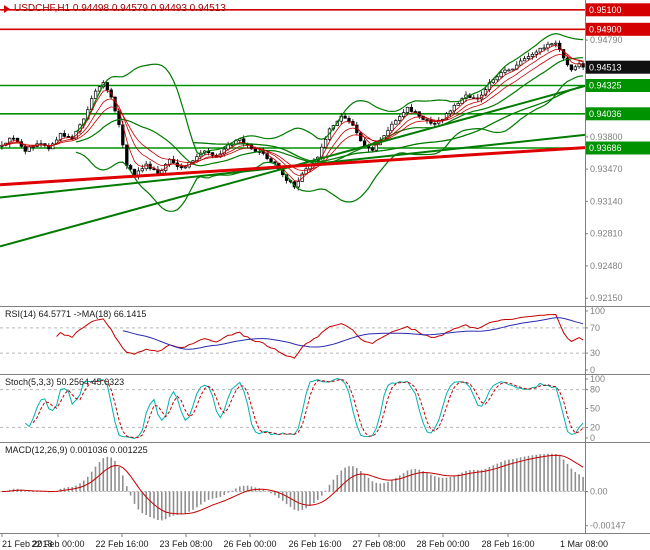  I want to click on trendline, so click(292, 166).